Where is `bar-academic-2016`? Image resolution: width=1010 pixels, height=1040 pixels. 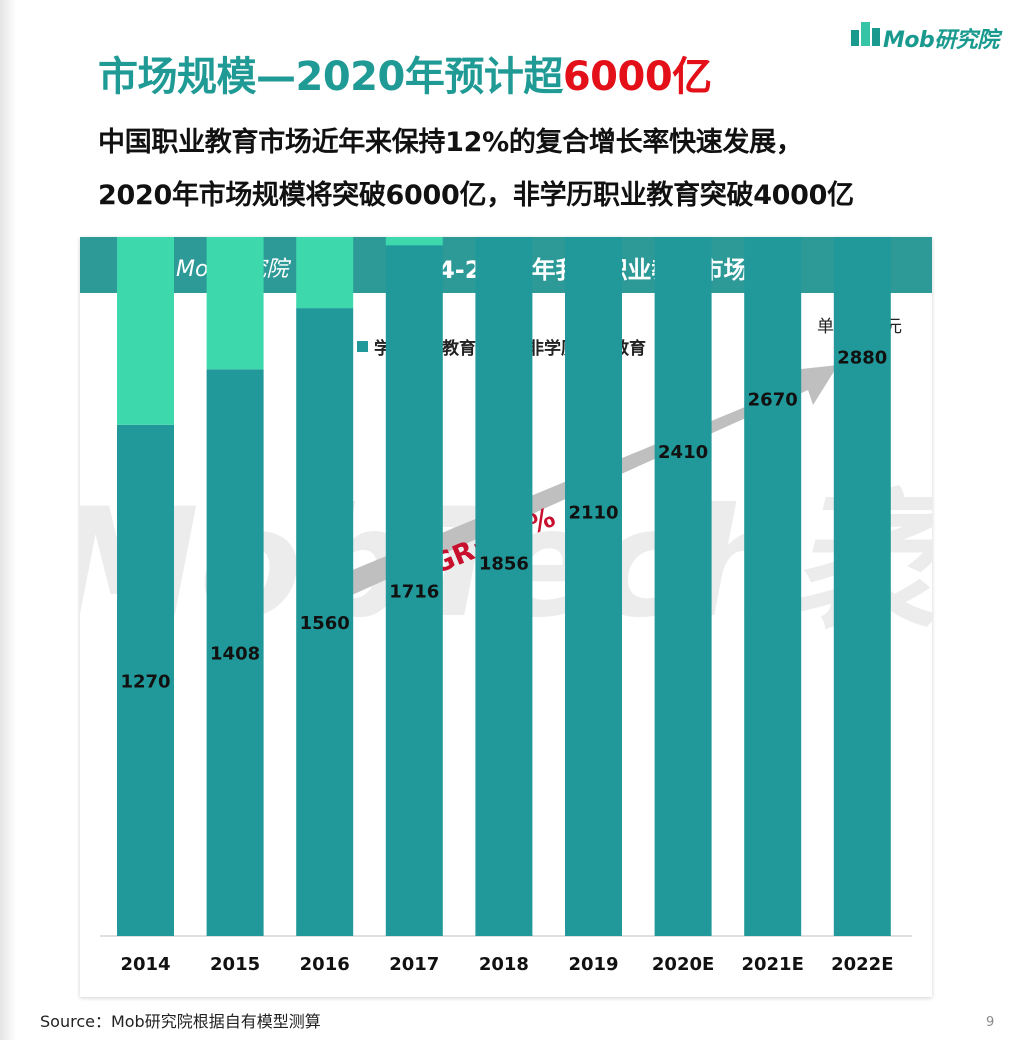
bar-academic-2016 is located at coordinates (325, 622).